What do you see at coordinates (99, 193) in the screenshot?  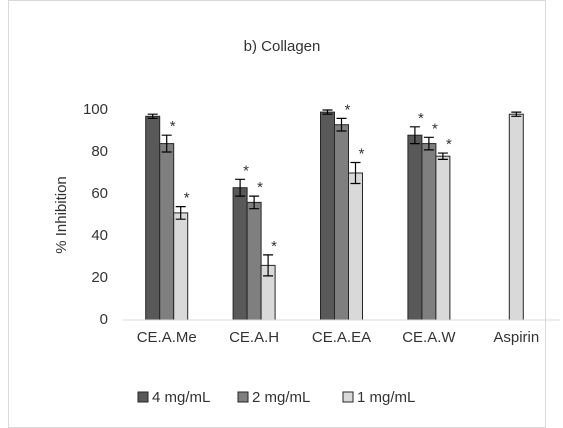 I see `y-tick-label: 60` at bounding box center [99, 193].